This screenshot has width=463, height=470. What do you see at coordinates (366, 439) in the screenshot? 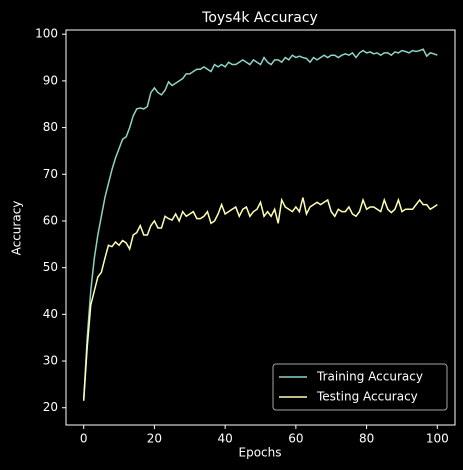
I see `x-tick-label: 80` at bounding box center [366, 439].